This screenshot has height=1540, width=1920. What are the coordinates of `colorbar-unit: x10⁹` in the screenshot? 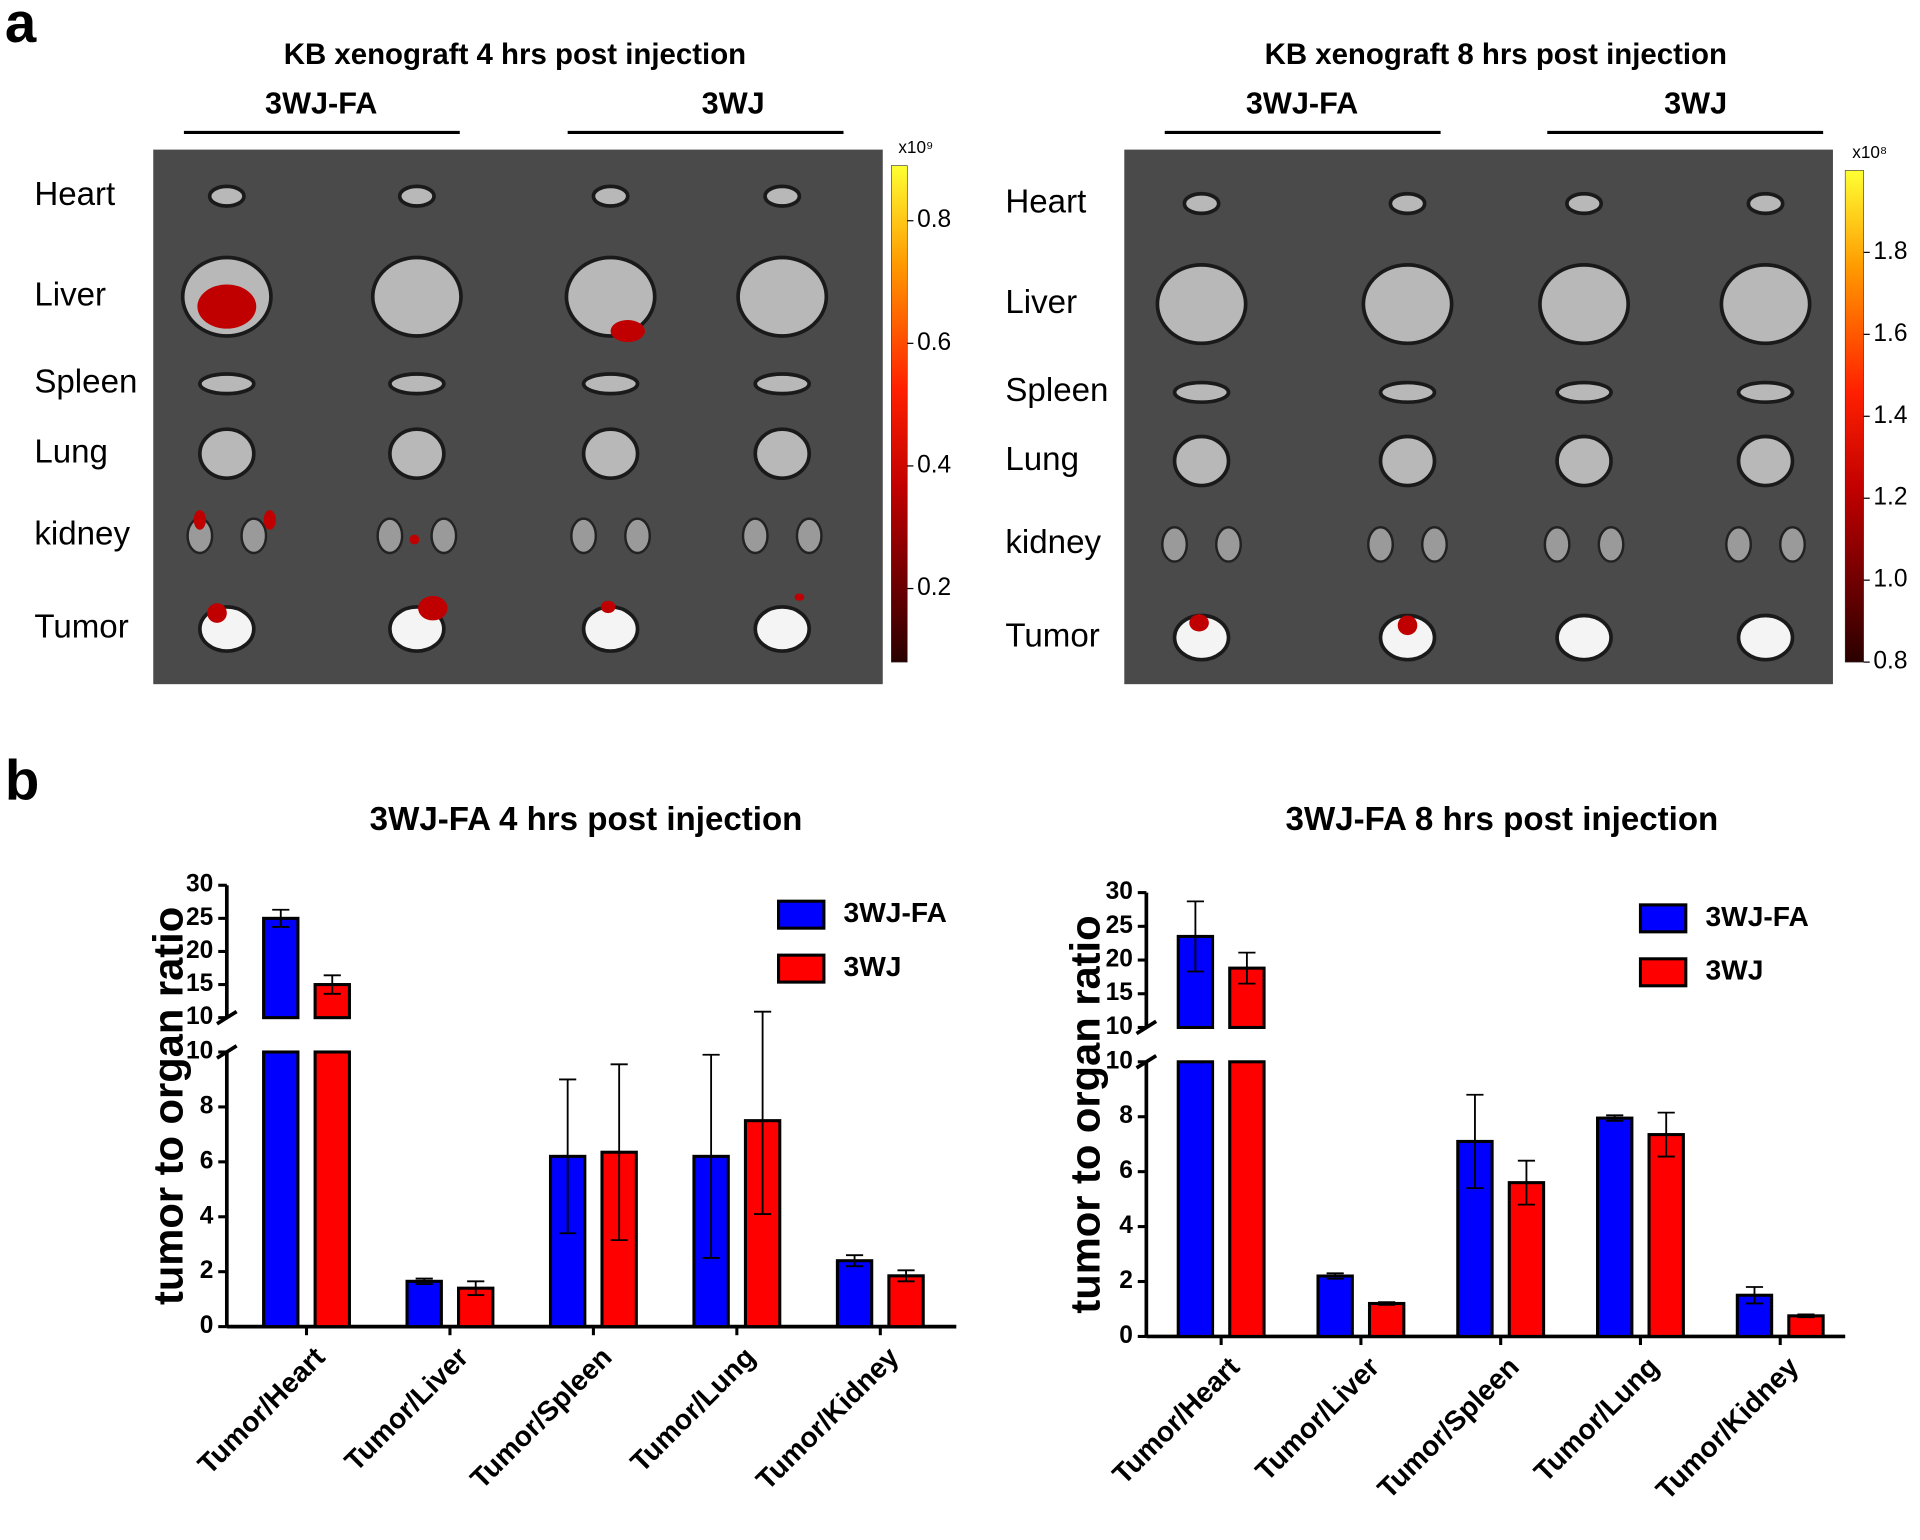 It's located at (915, 147).